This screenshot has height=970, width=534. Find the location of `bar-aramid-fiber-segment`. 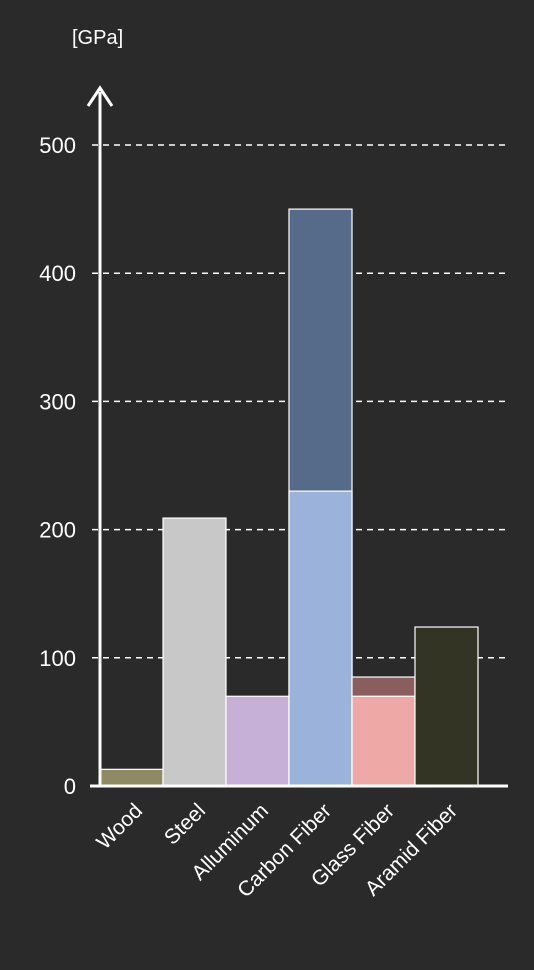

bar-aramid-fiber-segment is located at coordinates (446, 706).